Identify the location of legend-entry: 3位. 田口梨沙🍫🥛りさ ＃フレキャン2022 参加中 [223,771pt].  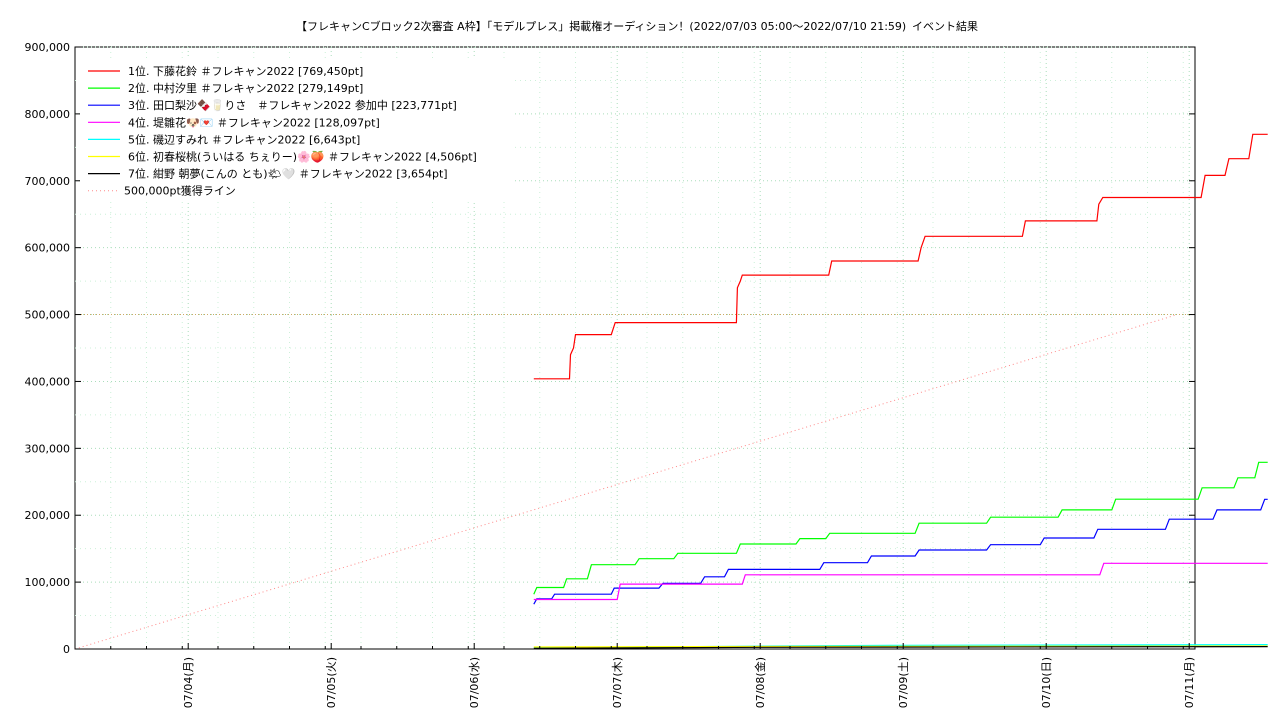
(292, 105).